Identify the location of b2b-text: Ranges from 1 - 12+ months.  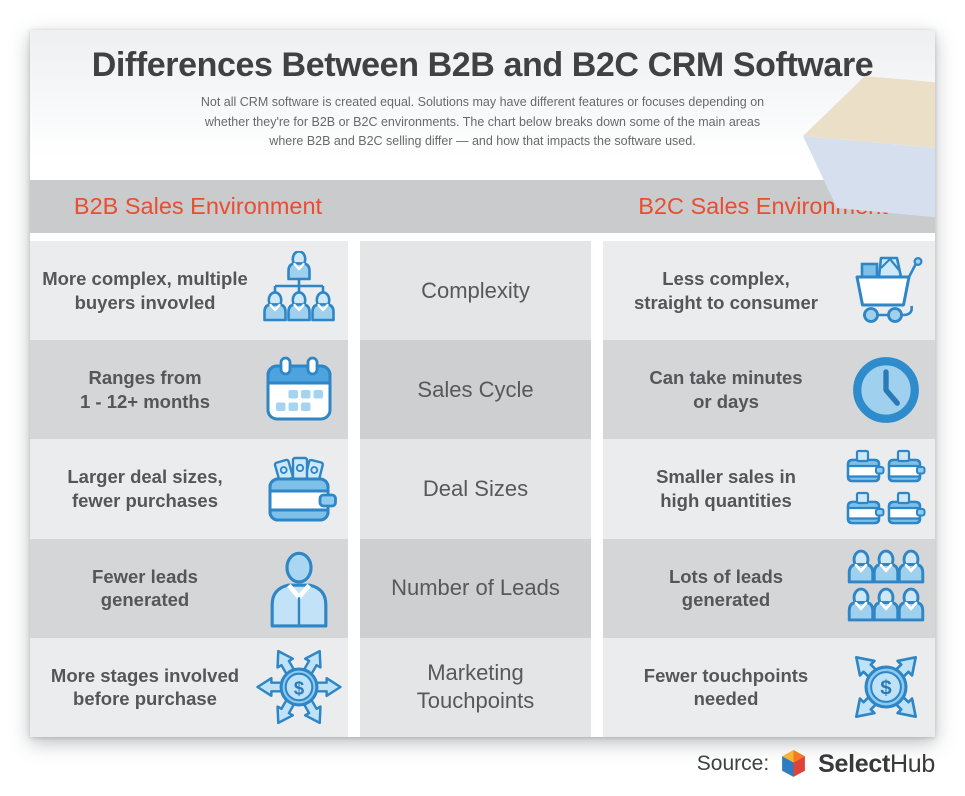
(145, 389).